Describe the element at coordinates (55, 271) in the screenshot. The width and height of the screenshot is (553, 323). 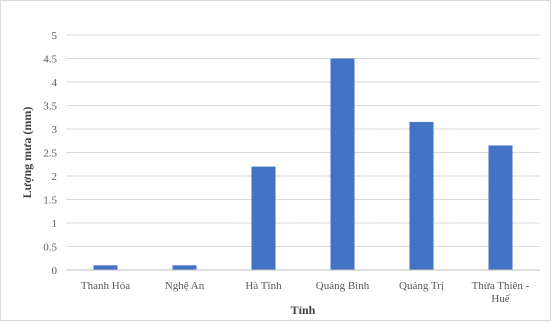
I see `y-tick-label: 0` at that location.